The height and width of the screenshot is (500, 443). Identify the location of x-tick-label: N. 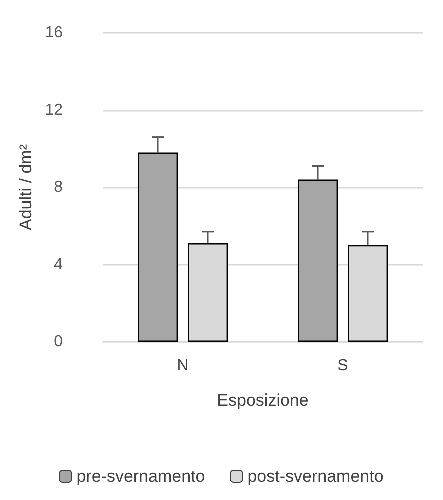
(183, 366).